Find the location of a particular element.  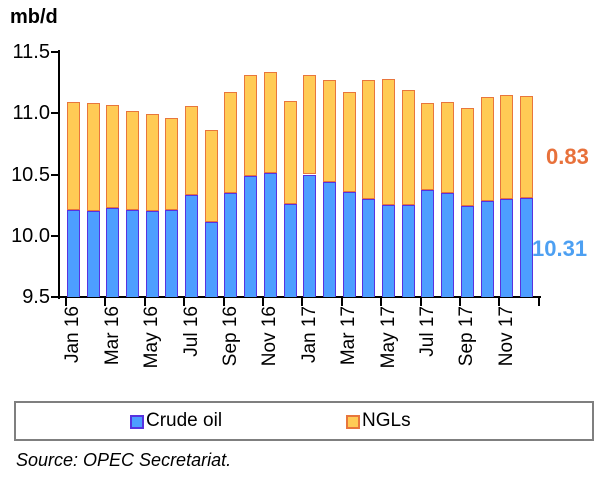

x-axis-tick-label: May 16 is located at coordinates (152, 337).